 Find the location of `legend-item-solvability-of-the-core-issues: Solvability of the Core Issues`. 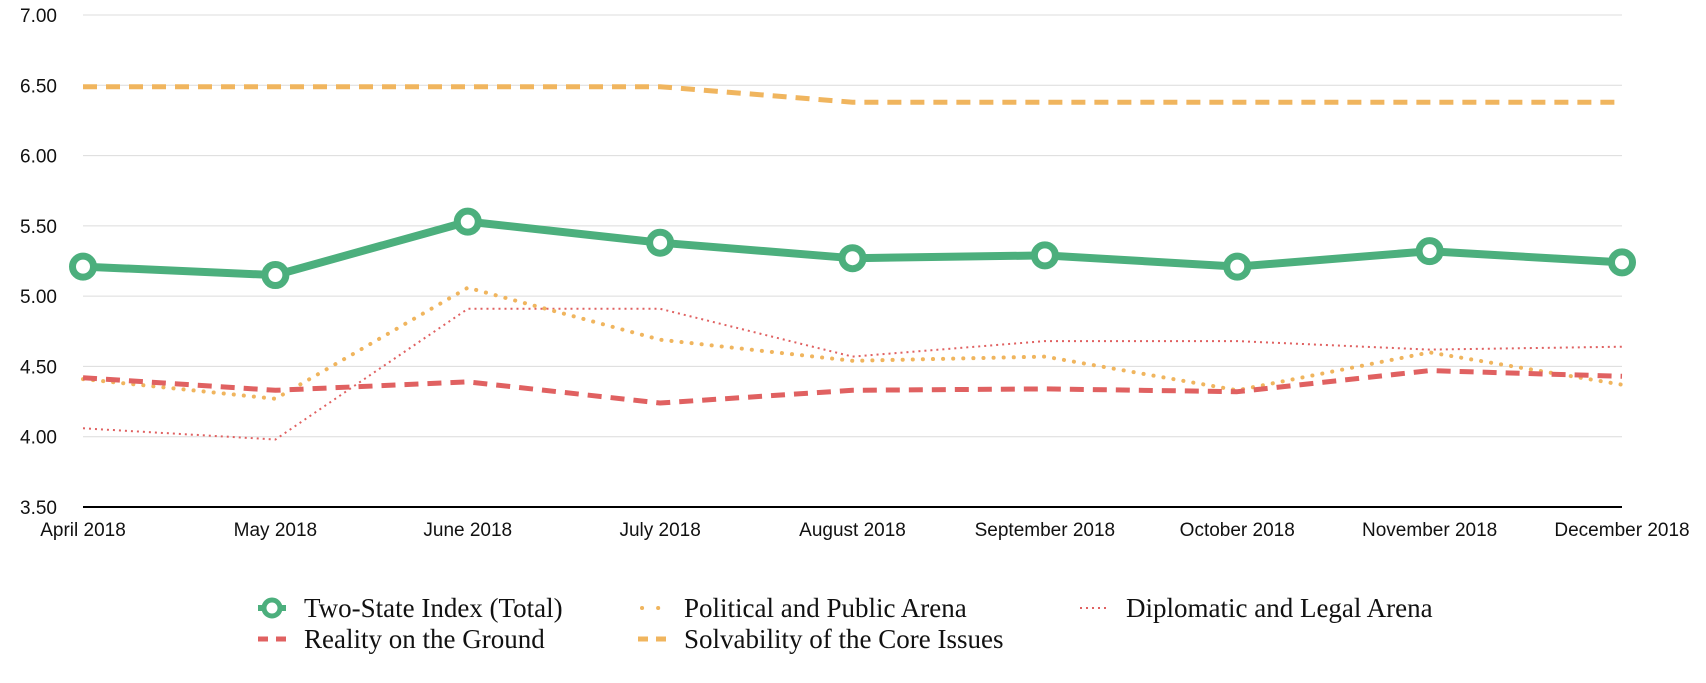

legend-item-solvability-of-the-core-issues: Solvability of the Core Issues is located at coordinates (820, 639).